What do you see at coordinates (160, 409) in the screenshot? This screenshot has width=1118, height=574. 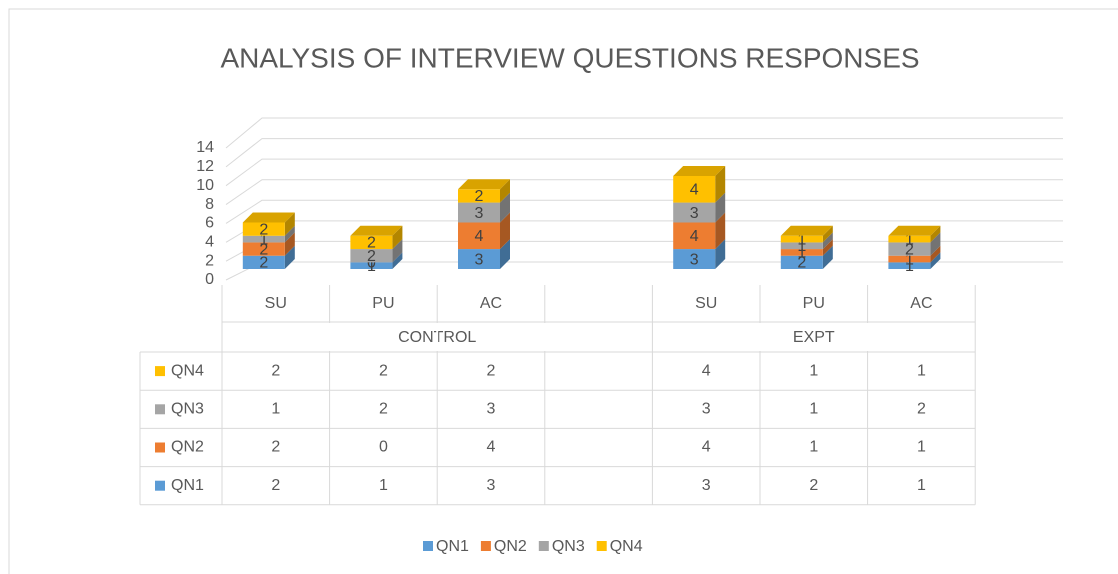 I see `table-legend-key` at bounding box center [160, 409].